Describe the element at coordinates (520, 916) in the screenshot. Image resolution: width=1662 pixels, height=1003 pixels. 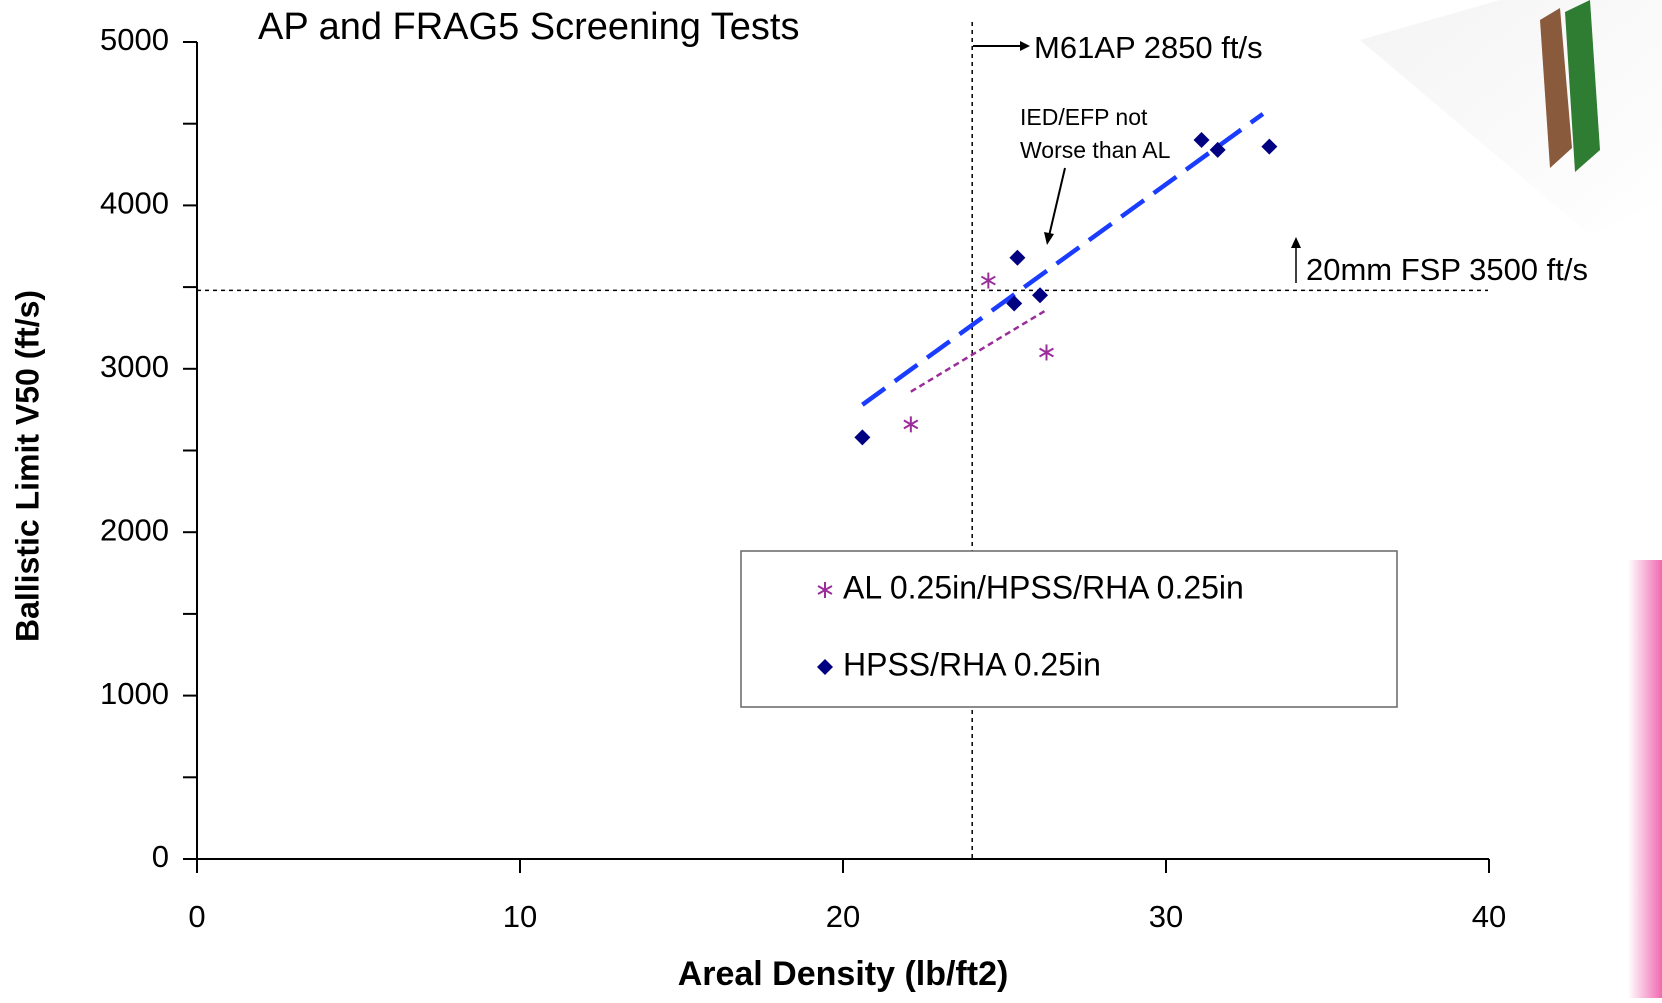
I see `x-tick-label: 10` at that location.